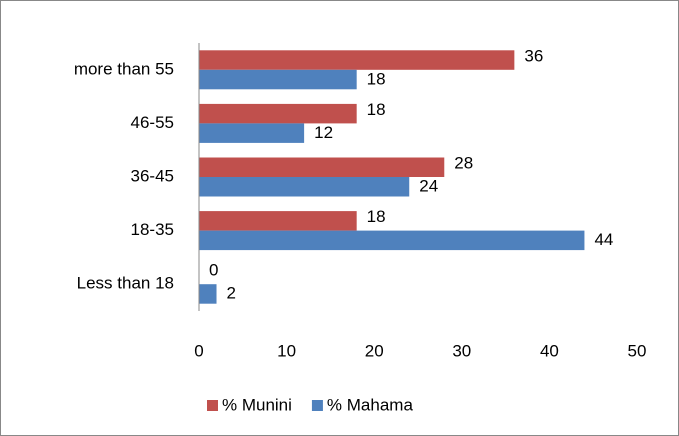 This screenshot has width=679, height=436. What do you see at coordinates (257, 404) in the screenshot?
I see `legend-label: % Munini` at bounding box center [257, 404].